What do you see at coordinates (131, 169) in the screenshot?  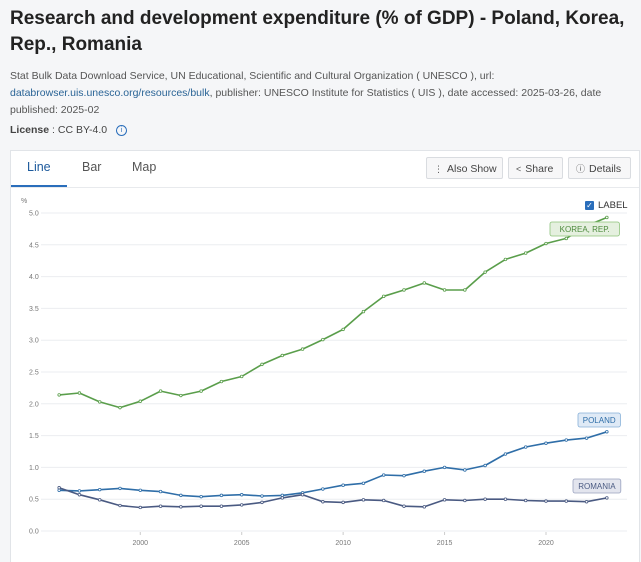 I see `chart-tabs: Line Bar Map` at bounding box center [131, 169].